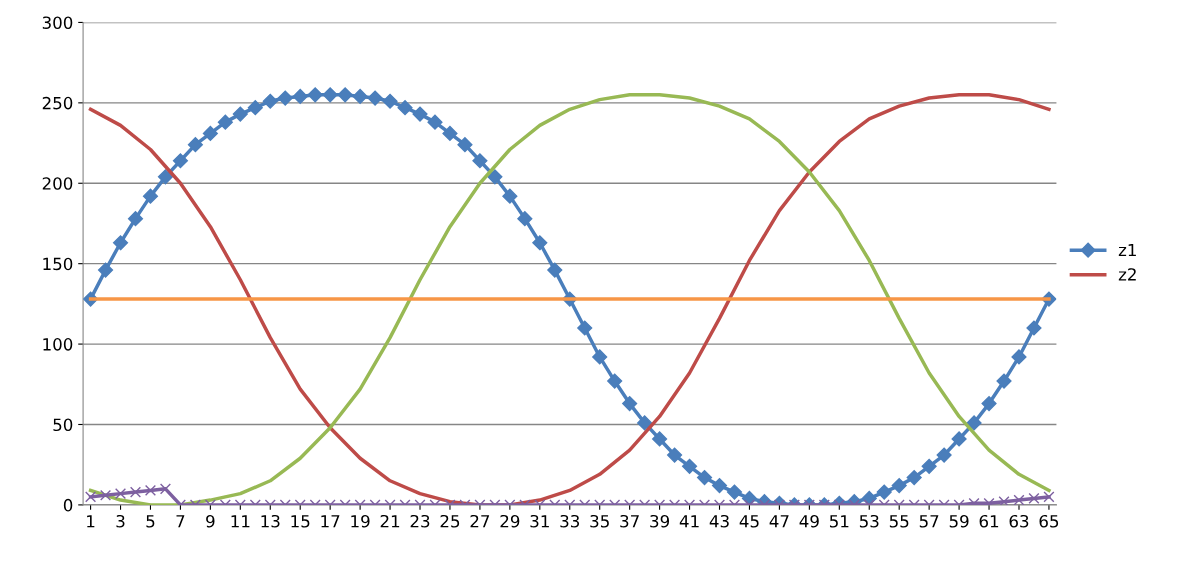  Describe the element at coordinates (989, 521) in the screenshot. I see `x-tick-label: 61` at that location.